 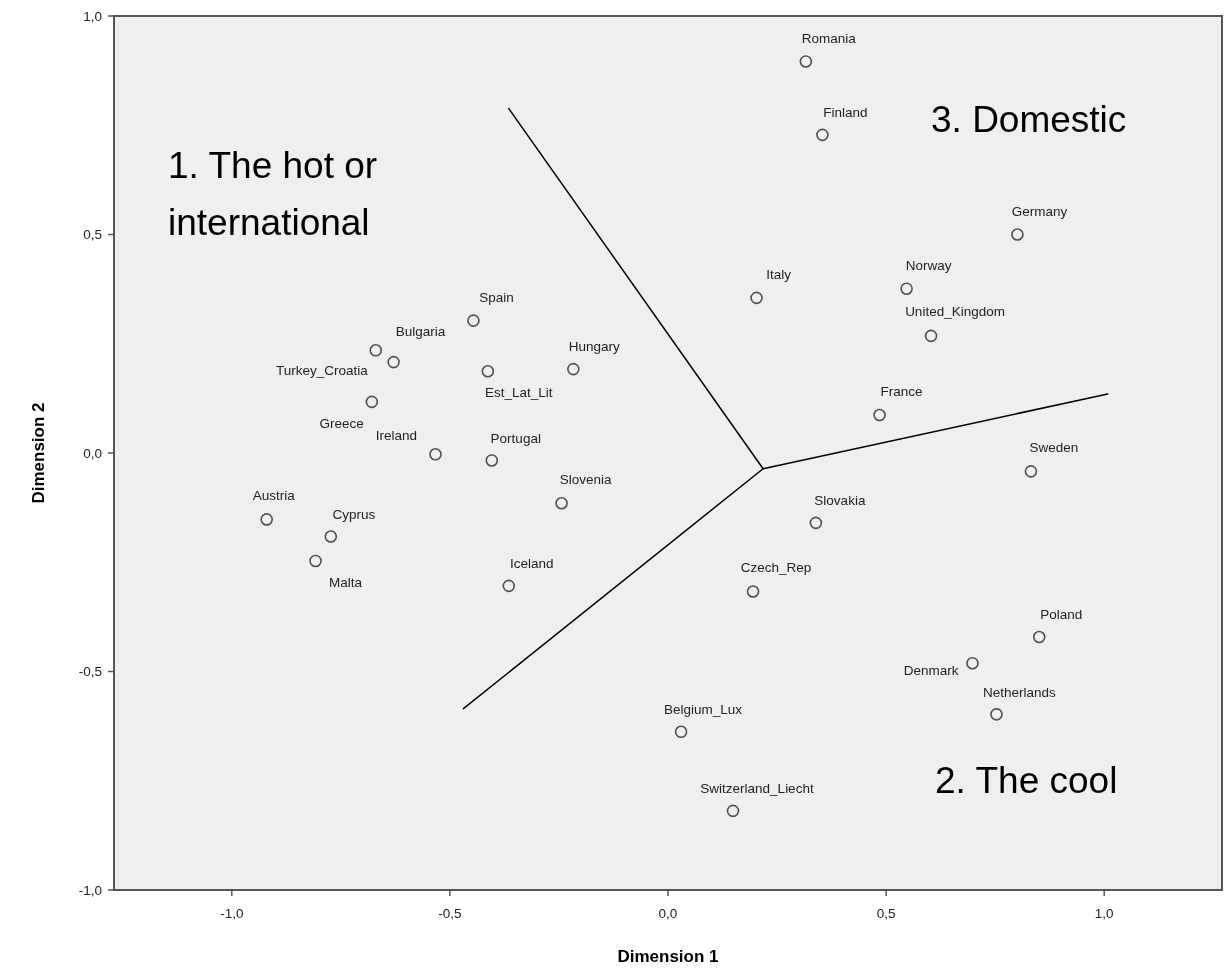 I want to click on y-tick-label: 0,5, so click(x=92, y=235).